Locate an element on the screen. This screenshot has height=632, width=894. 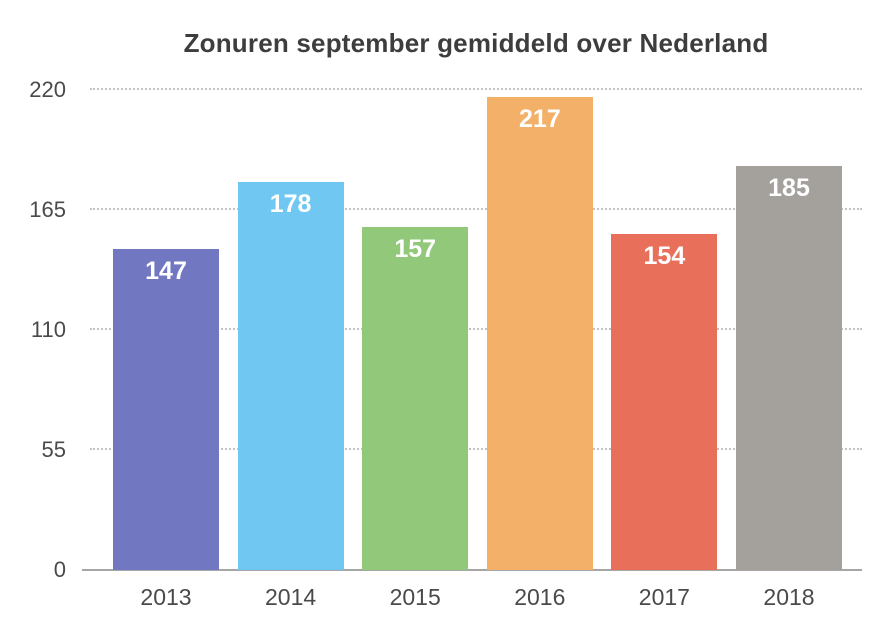
bar-2014: 178 is located at coordinates (290, 375).